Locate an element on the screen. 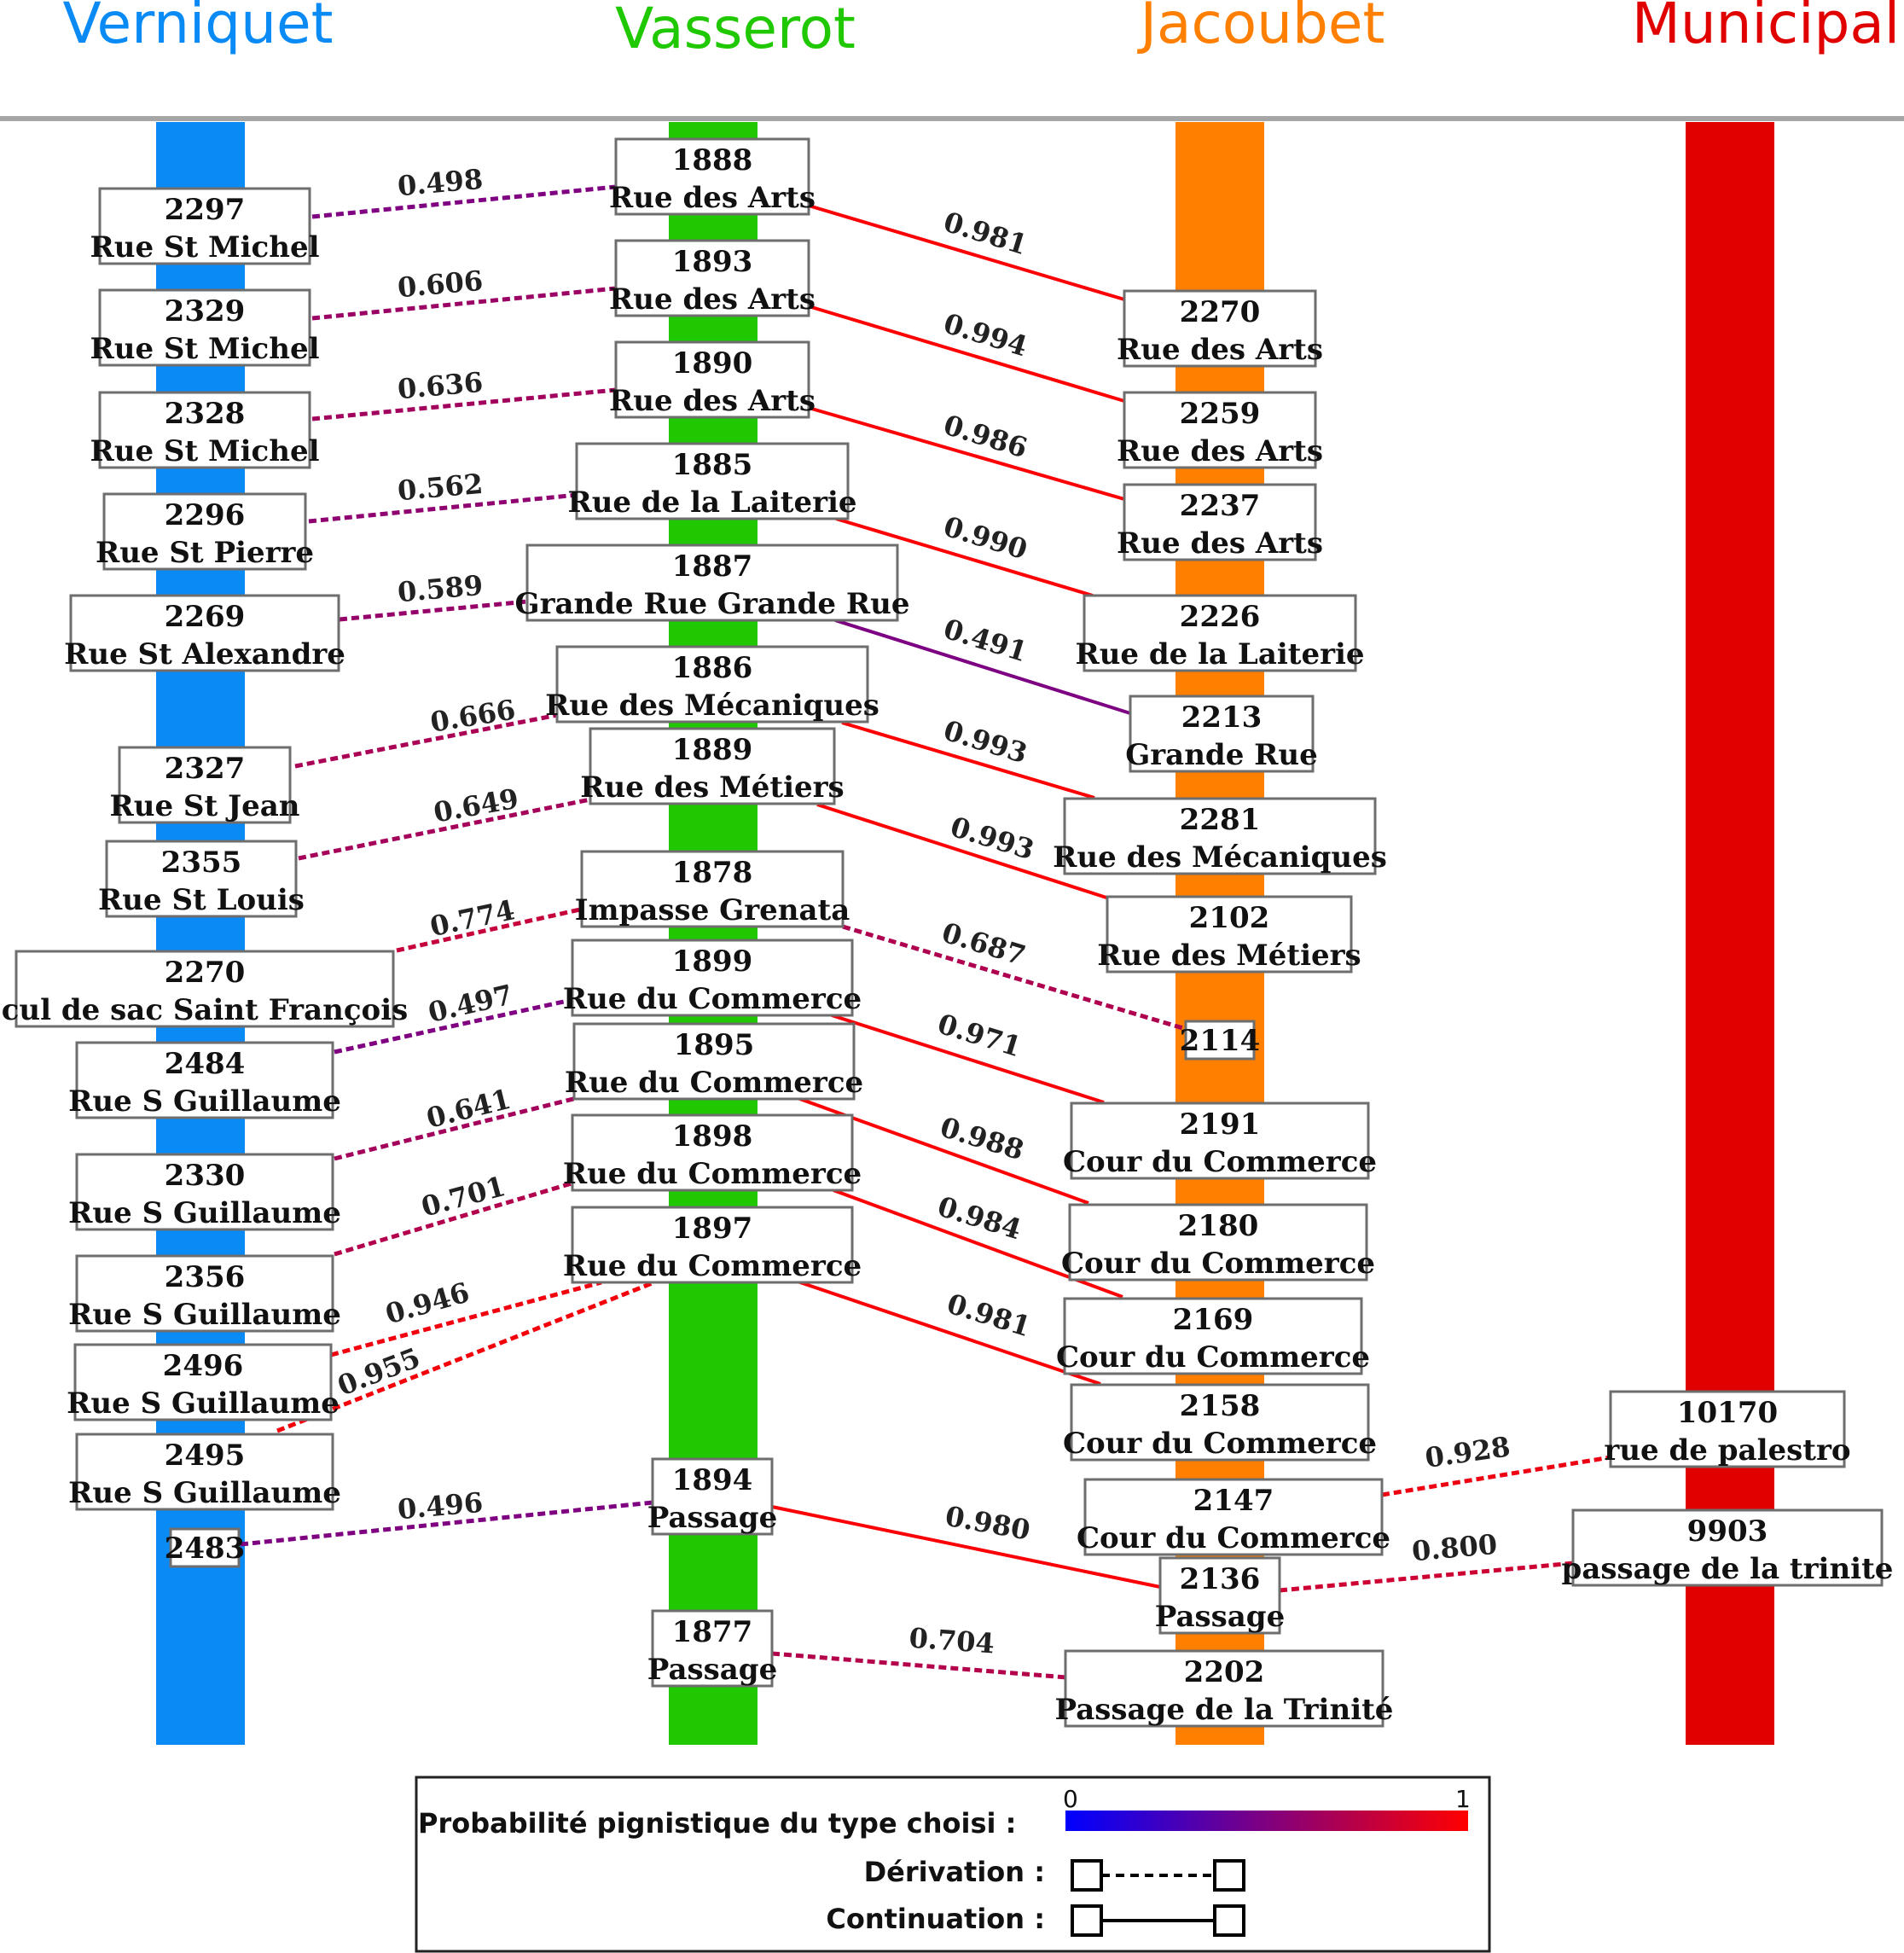  edge-derivation-v2327-s1886 is located at coordinates (426, 741).